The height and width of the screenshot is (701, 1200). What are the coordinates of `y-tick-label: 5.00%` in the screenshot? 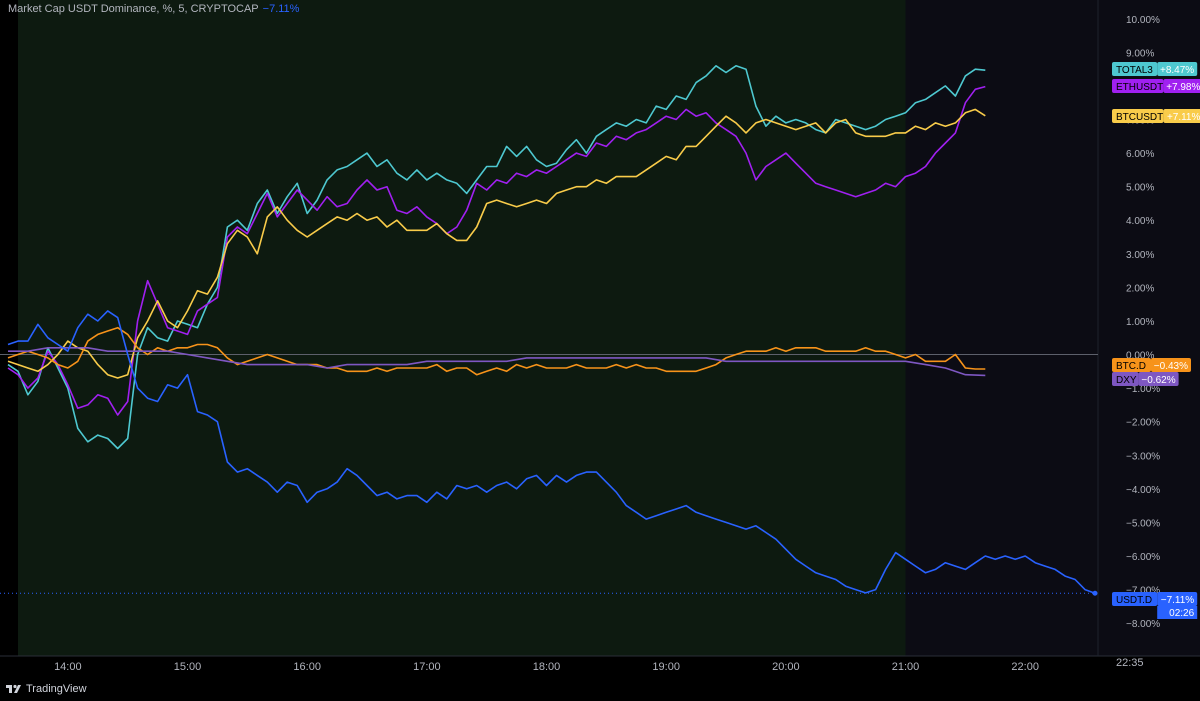 It's located at (1140, 188).